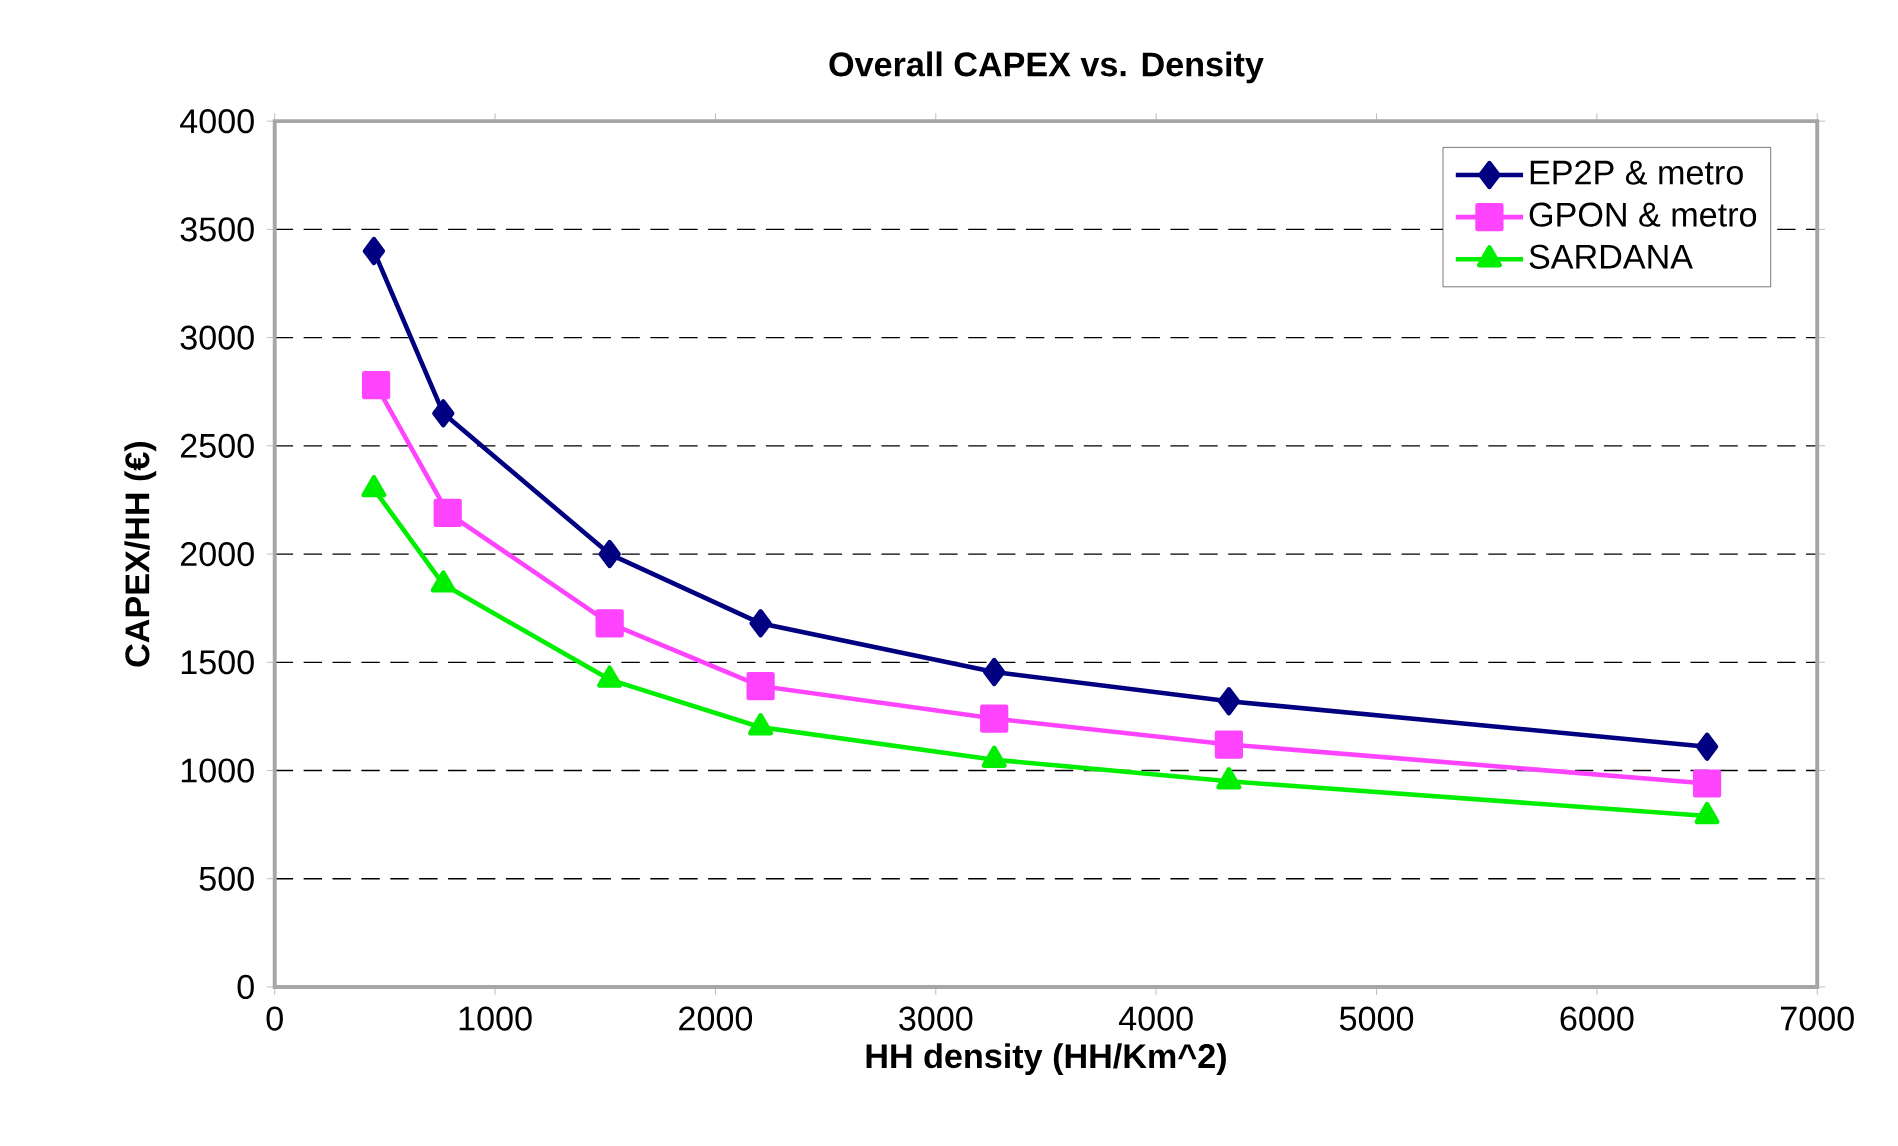  Describe the element at coordinates (217, 554) in the screenshot. I see `y-tick-label: 2000` at that location.